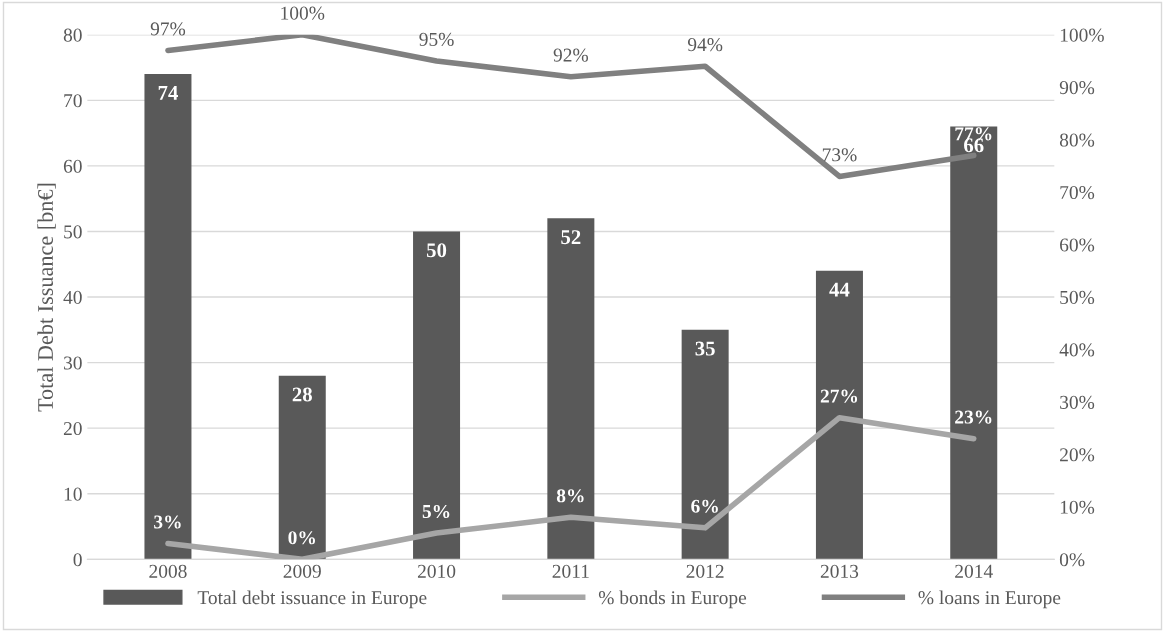  What do you see at coordinates (168, 29) in the screenshot?
I see `data-label: 97%` at bounding box center [168, 29].